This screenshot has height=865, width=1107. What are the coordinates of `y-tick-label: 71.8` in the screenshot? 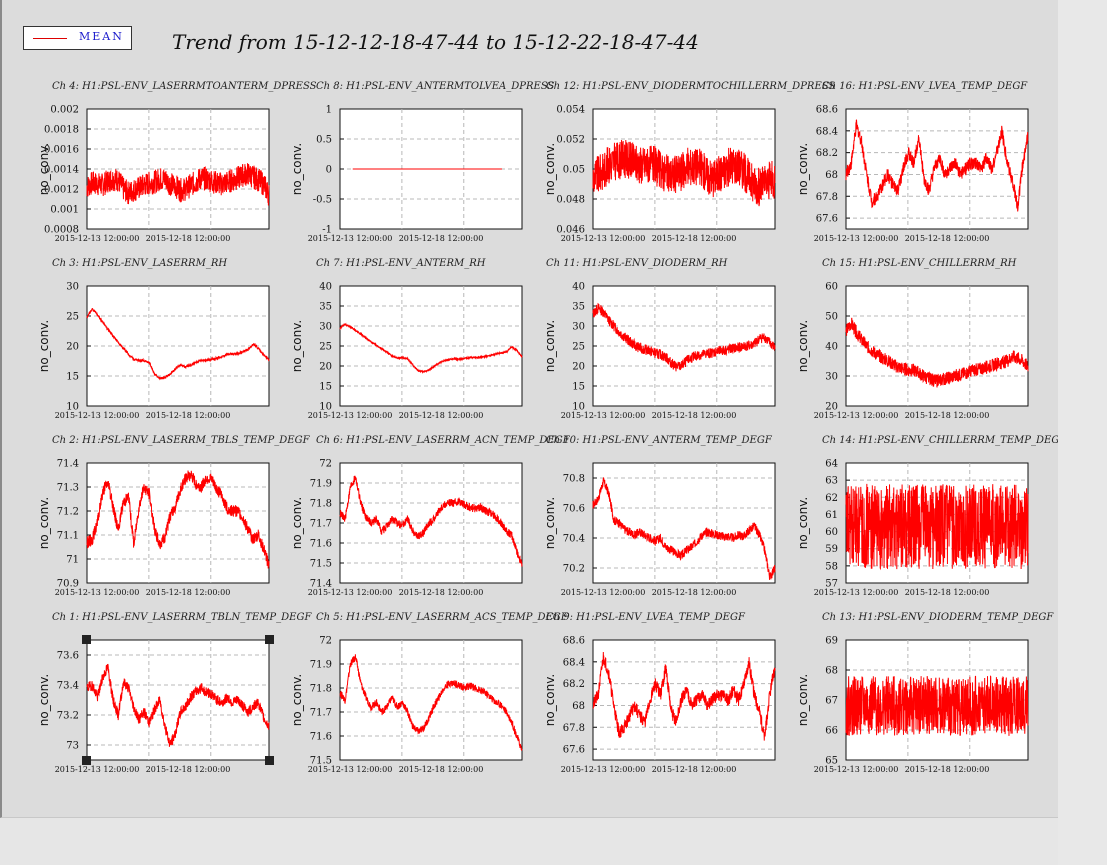 It's located at (321, 689).